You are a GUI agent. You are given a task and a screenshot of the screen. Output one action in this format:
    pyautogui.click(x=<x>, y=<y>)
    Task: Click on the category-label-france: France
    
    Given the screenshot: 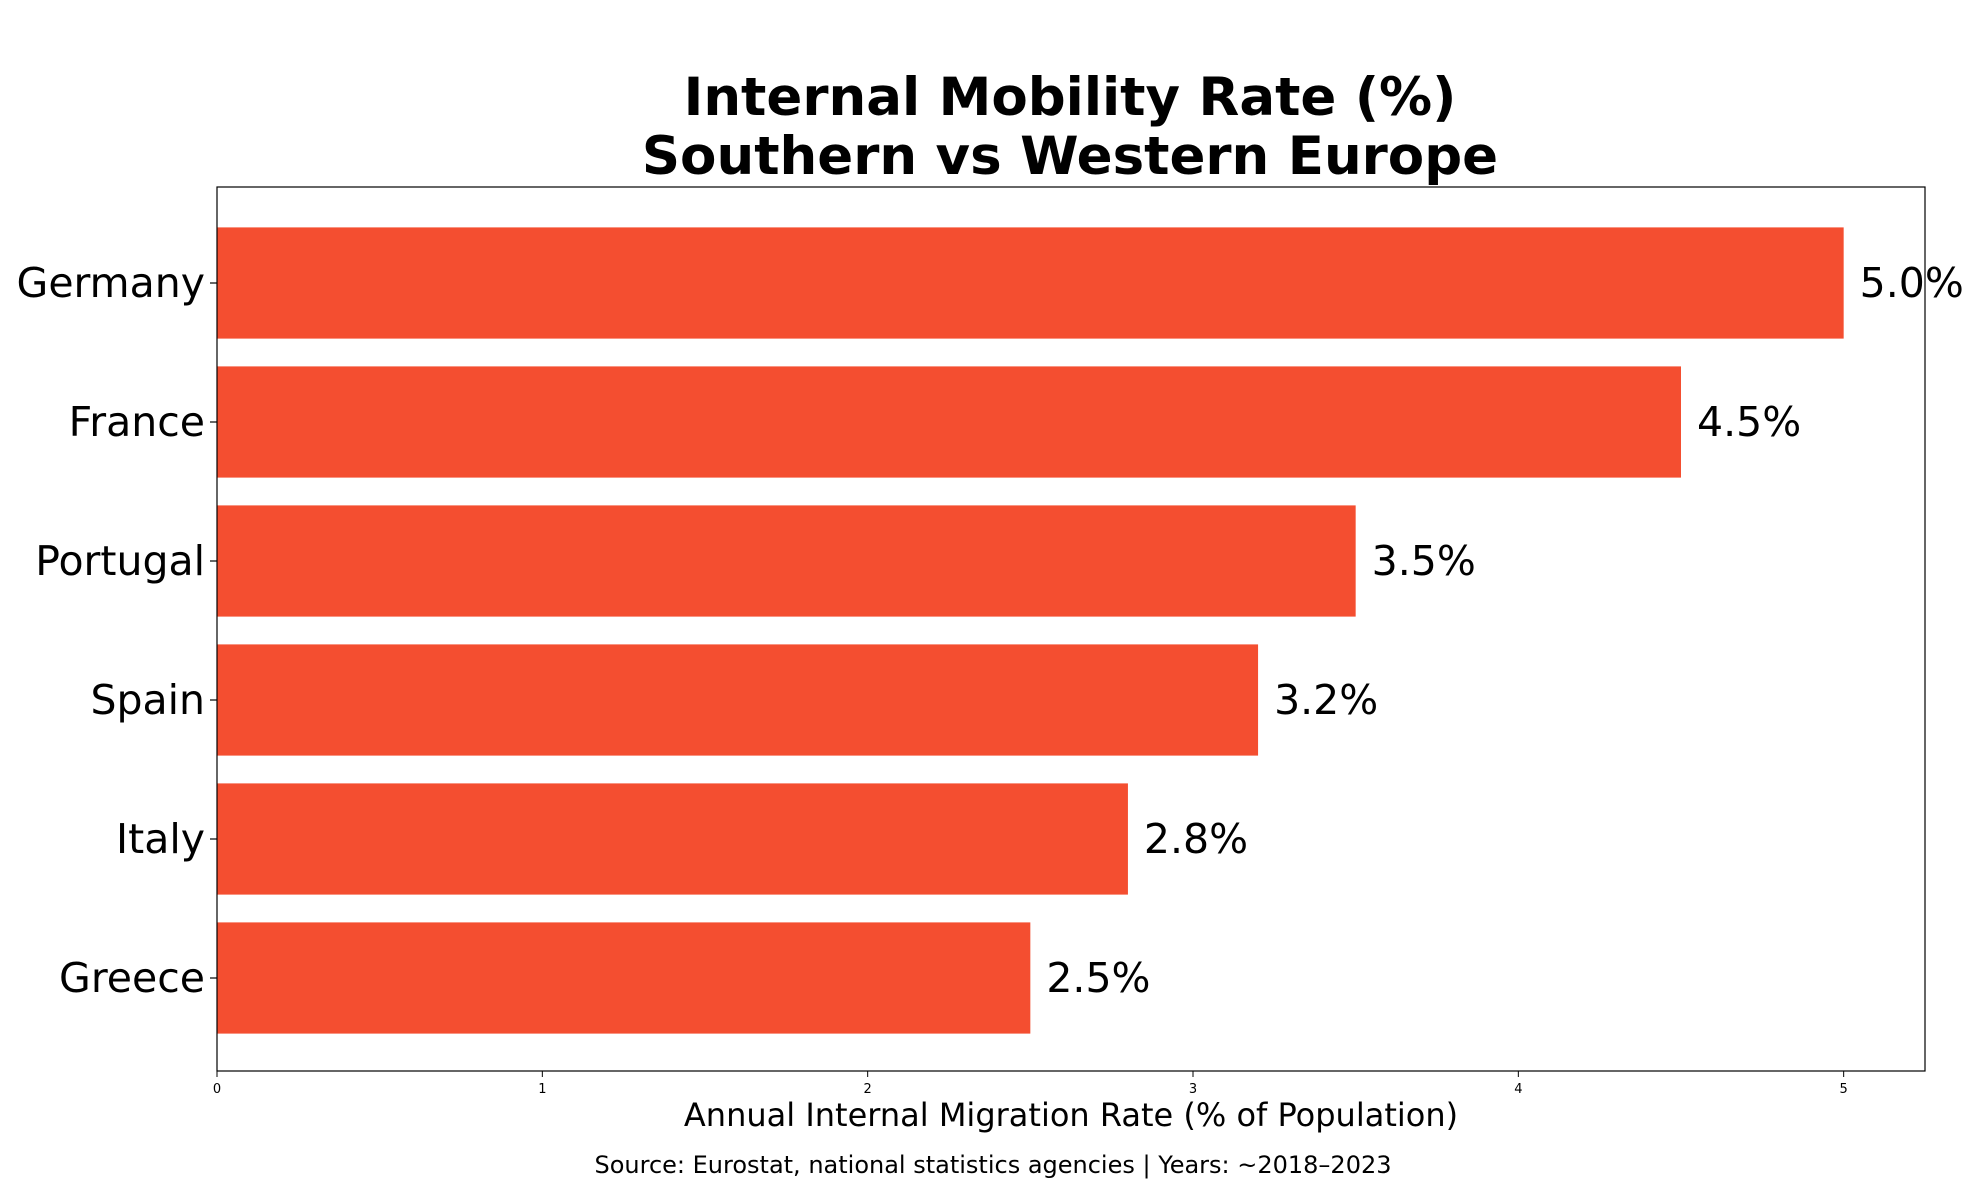 What is the action you would take?
    pyautogui.click(x=137, y=422)
    